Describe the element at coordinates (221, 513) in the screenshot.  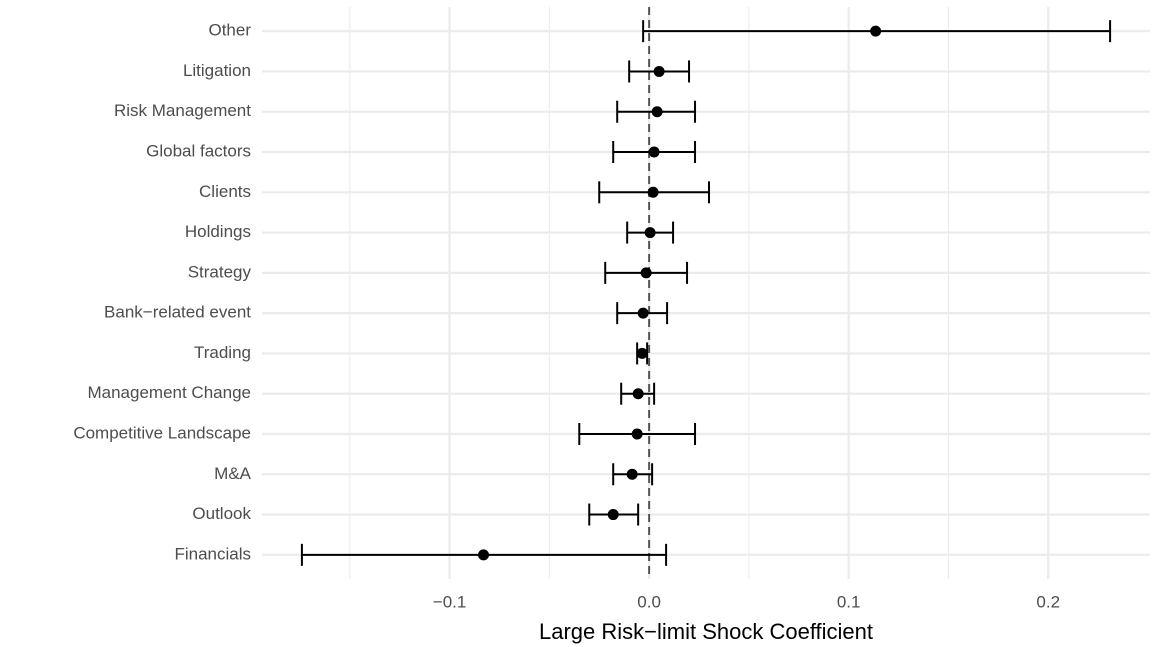
I see `y-tick-label: Outlook` at that location.